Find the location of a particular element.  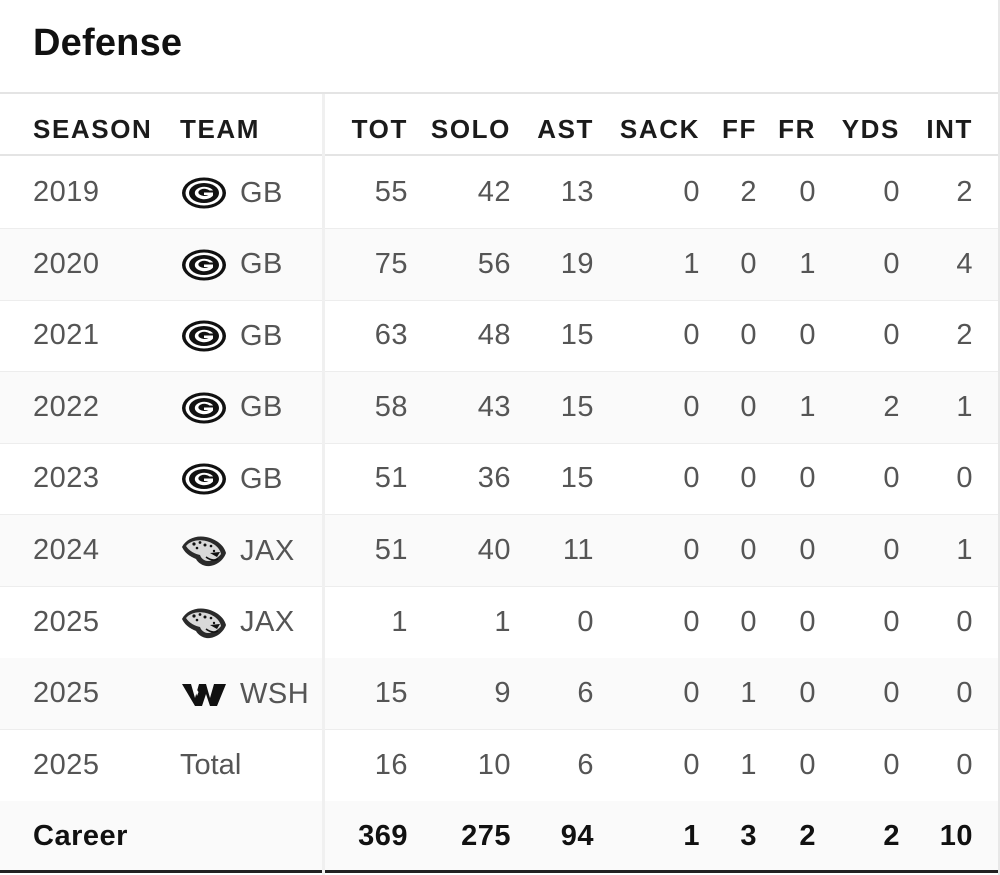

stat-tot: 55 is located at coordinates (391, 192).